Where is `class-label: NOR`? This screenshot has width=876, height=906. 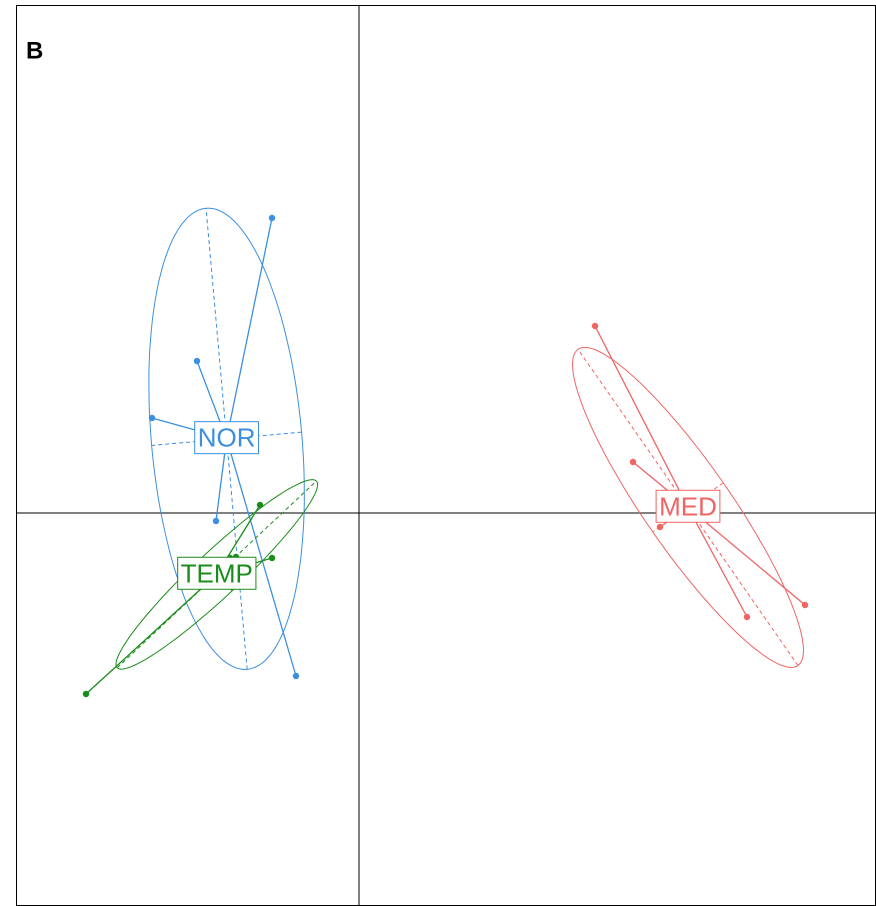 class-label: NOR is located at coordinates (227, 438).